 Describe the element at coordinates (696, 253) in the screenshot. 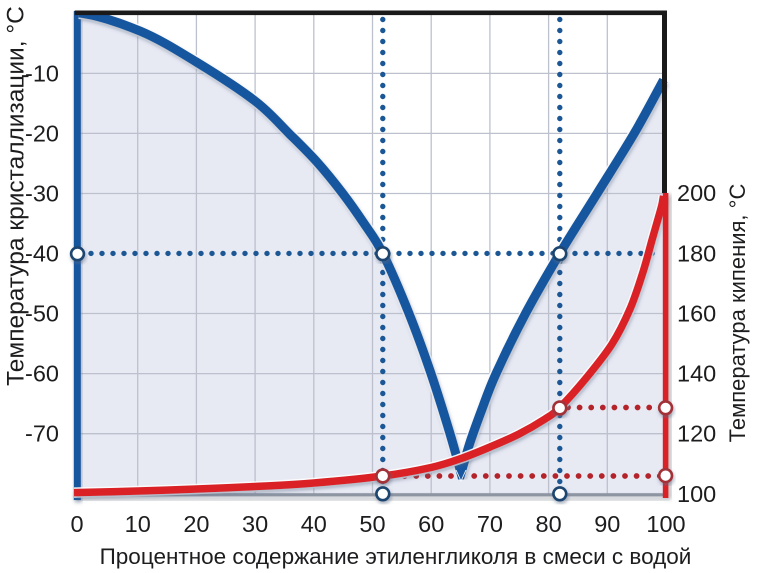

I see `svg-text: 180` at that location.